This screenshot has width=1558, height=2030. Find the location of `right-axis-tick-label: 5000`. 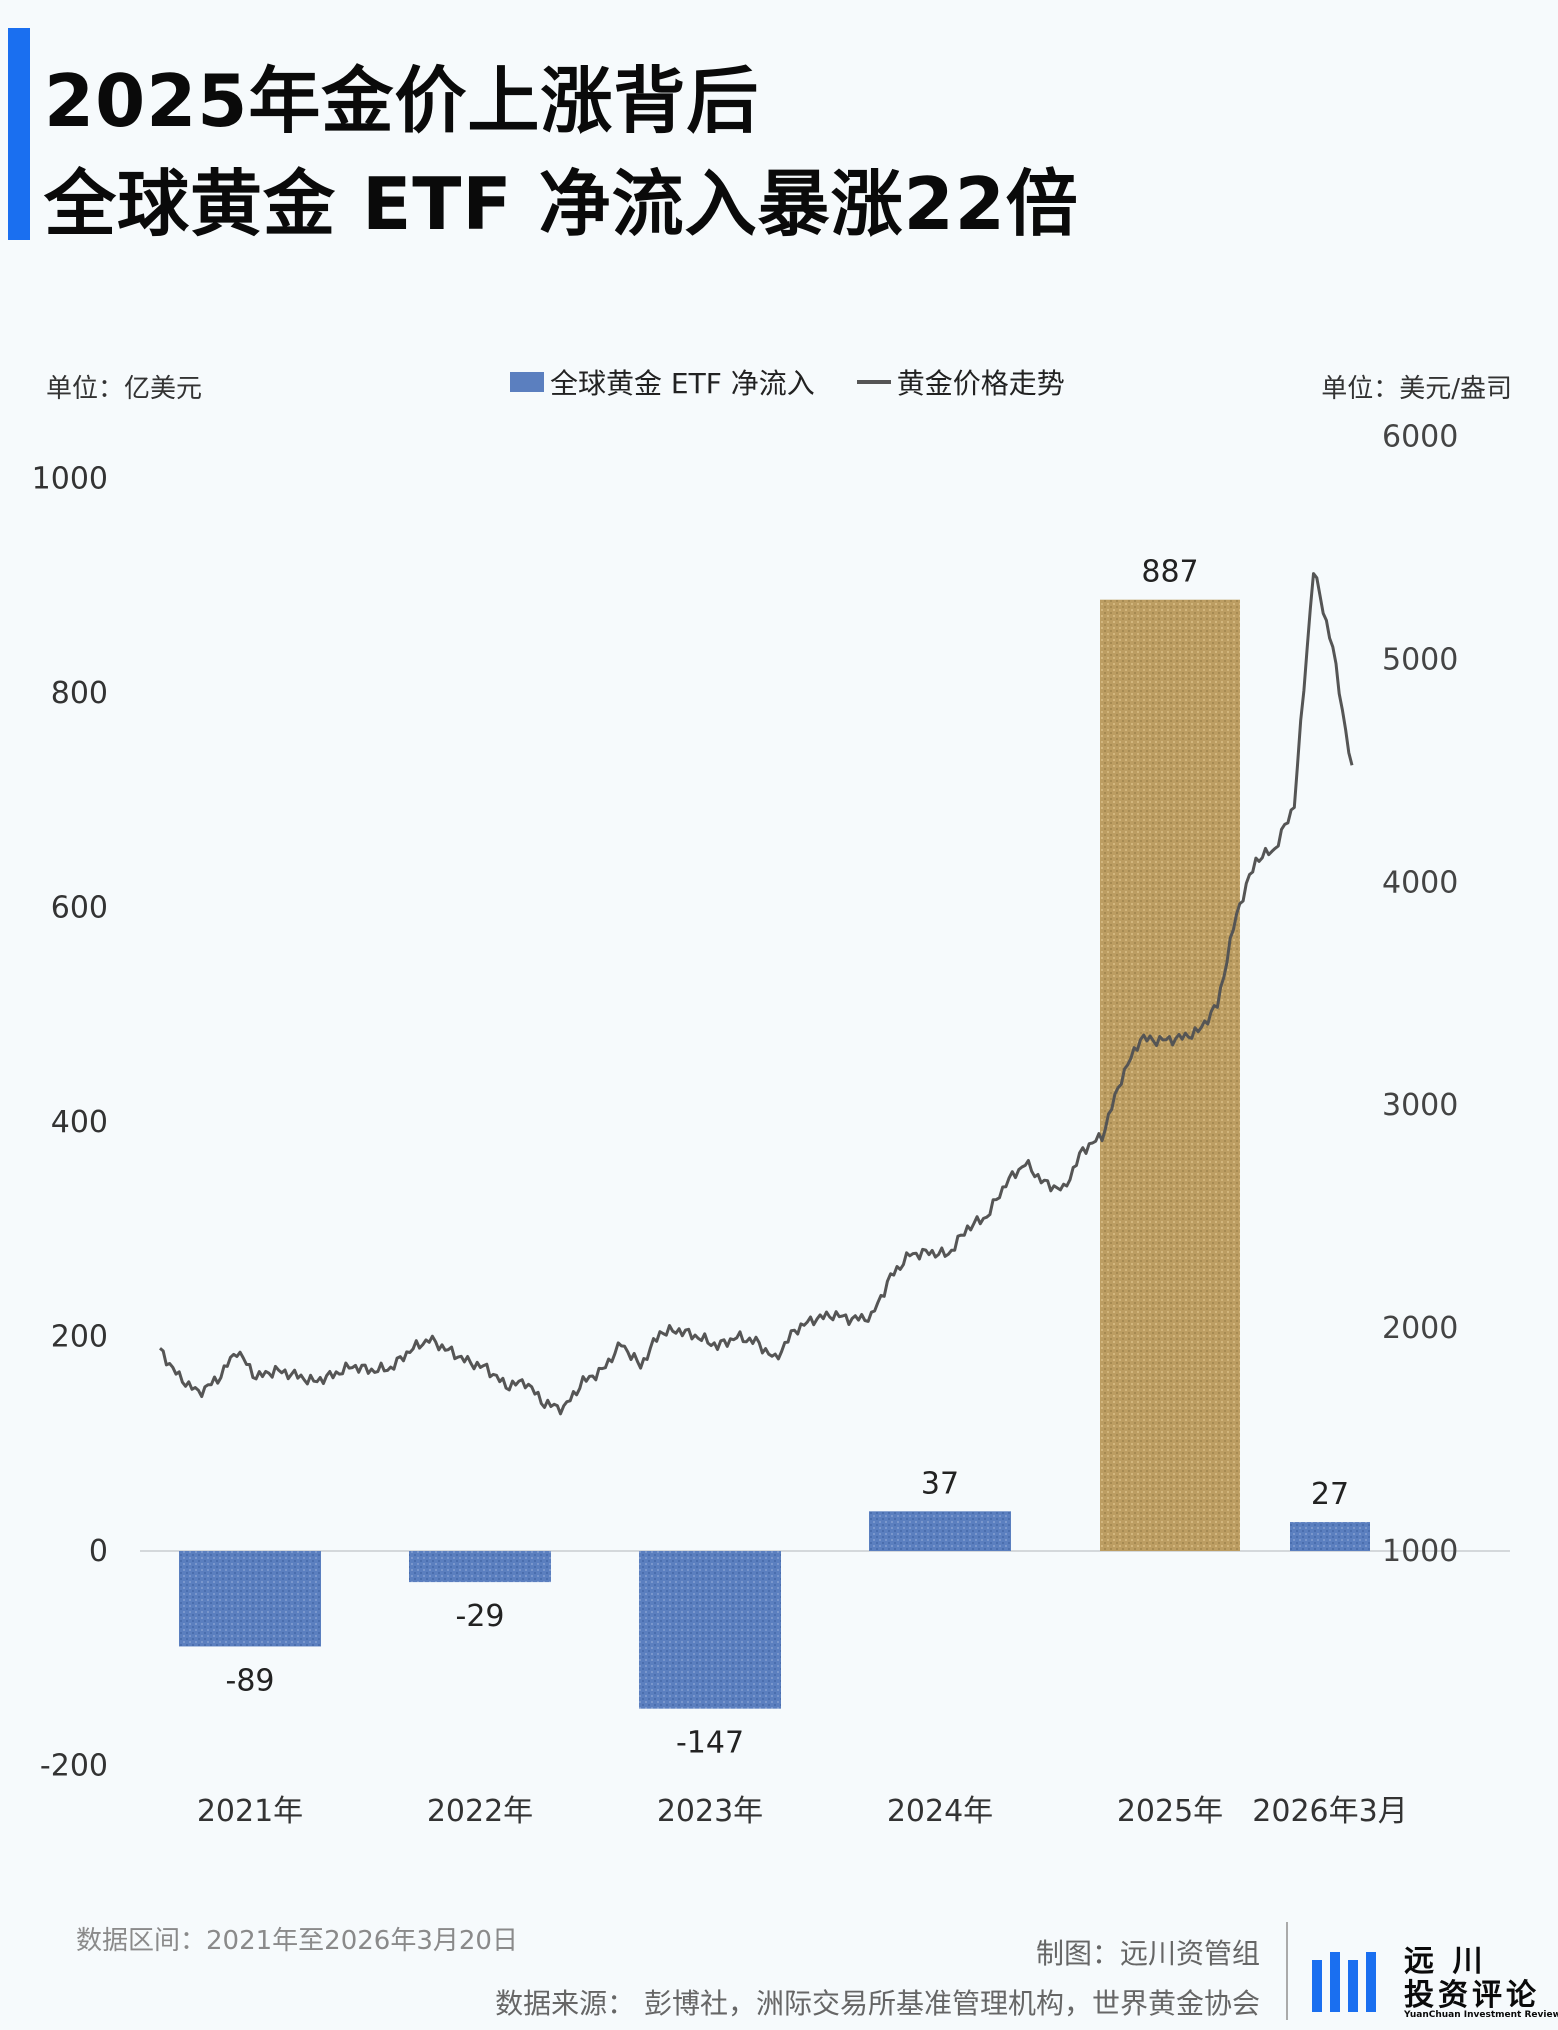

right-axis-tick-label: 5000 is located at coordinates (1420, 659).